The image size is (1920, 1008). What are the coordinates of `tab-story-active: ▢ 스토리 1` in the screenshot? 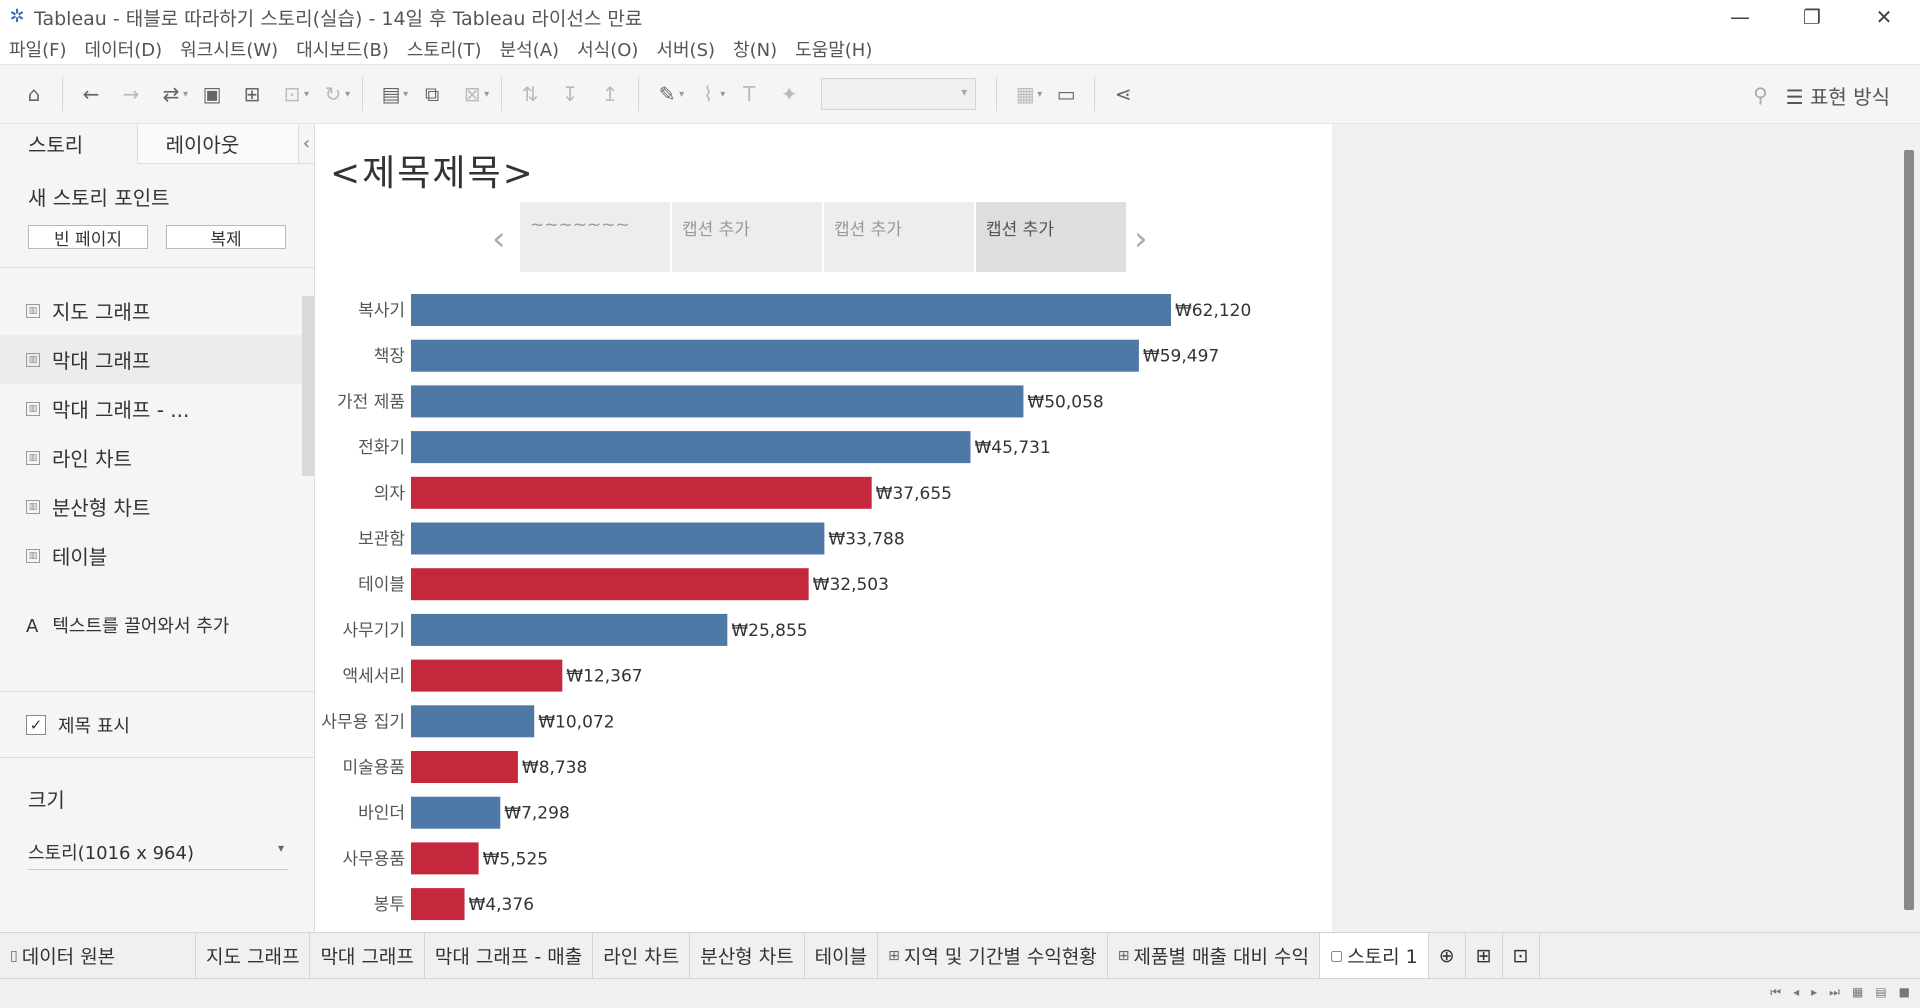 It's located at (1374, 955).